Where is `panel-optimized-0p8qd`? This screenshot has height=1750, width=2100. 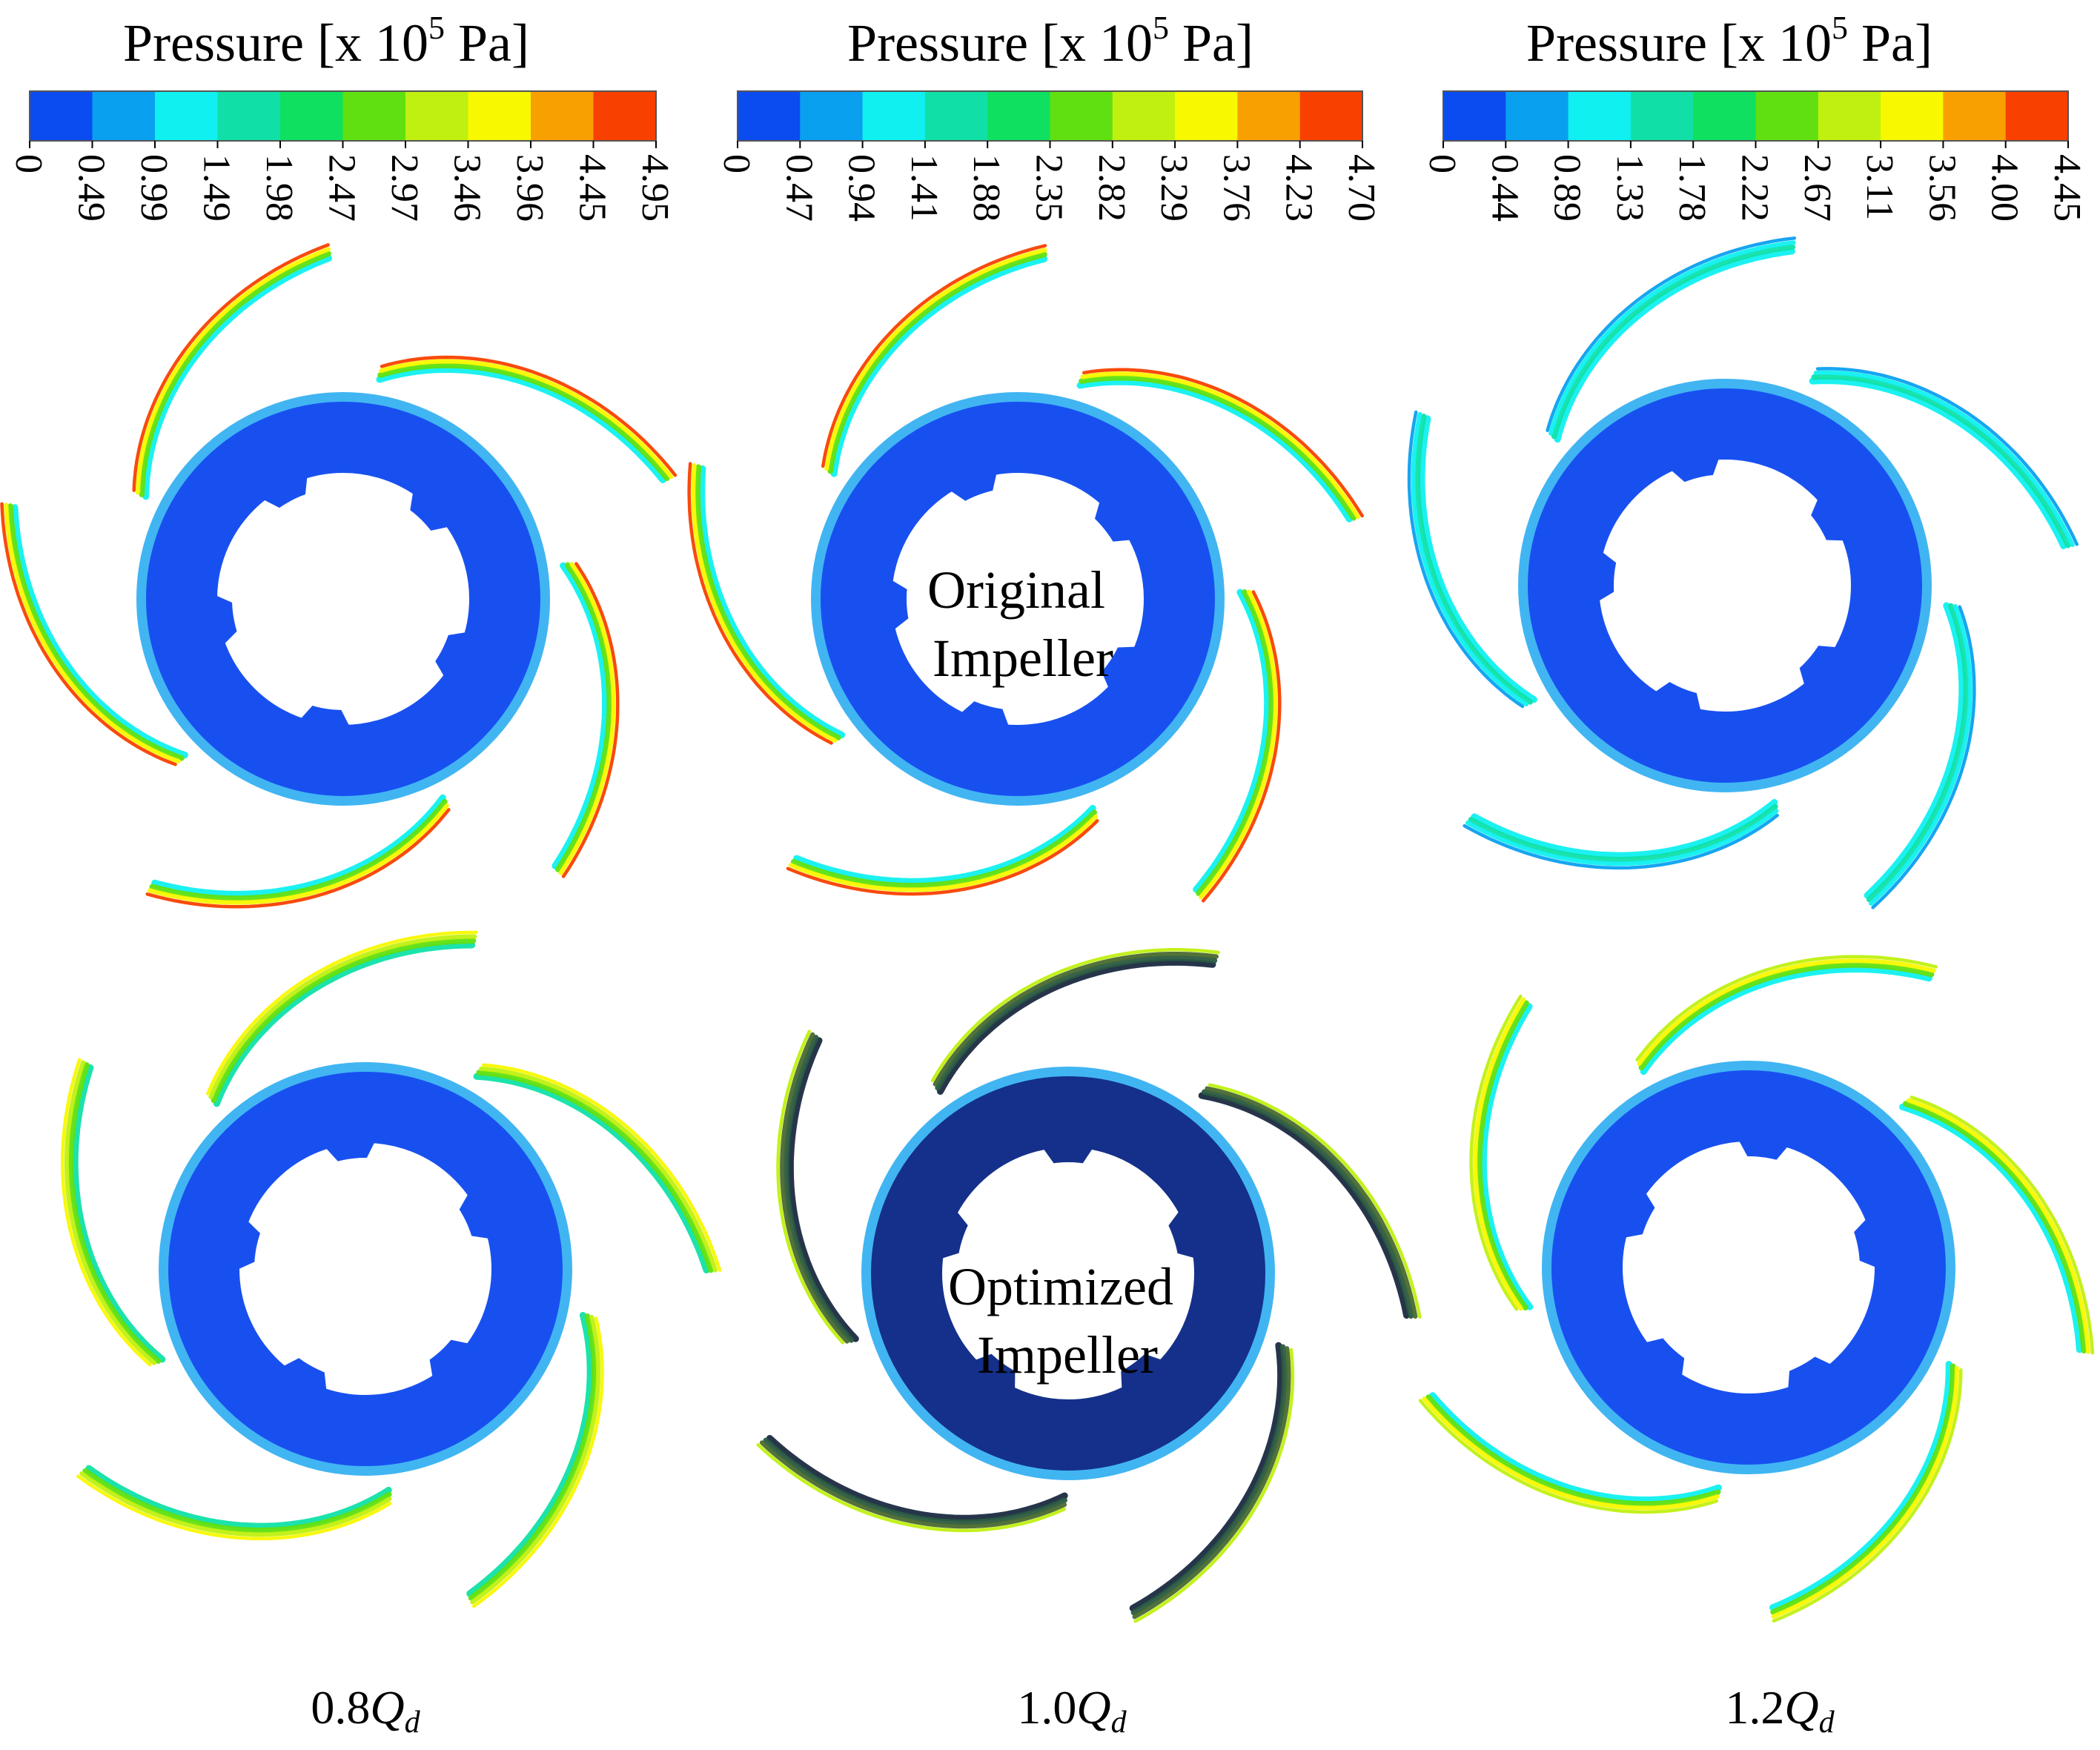 panel-optimized-0p8qd is located at coordinates (391, 1269).